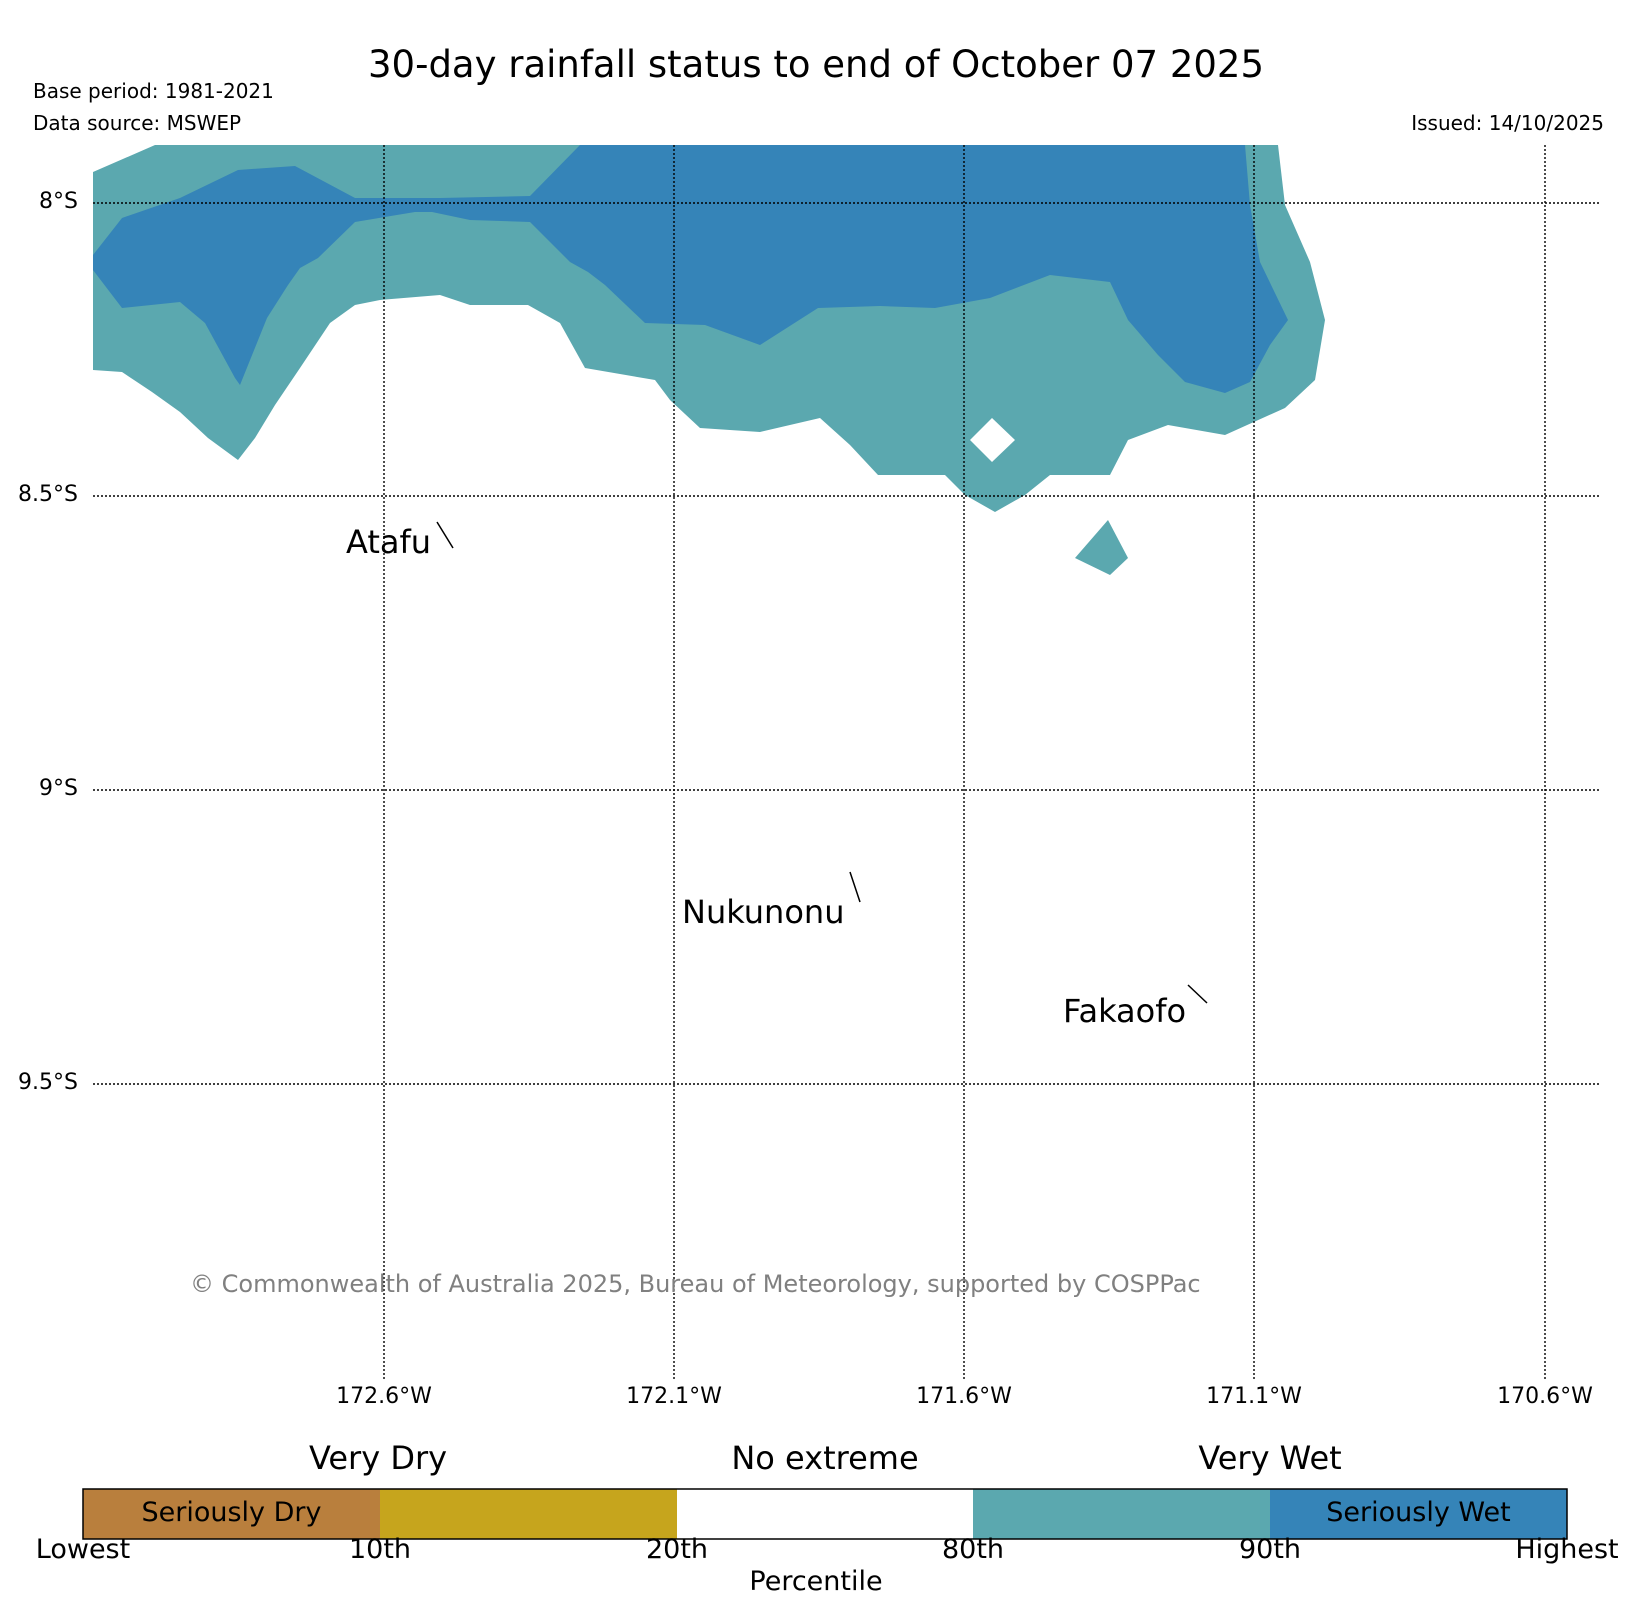  What do you see at coordinates (48, 494) in the screenshot?
I see `lat-label-8-5s: 8.5°S` at bounding box center [48, 494].